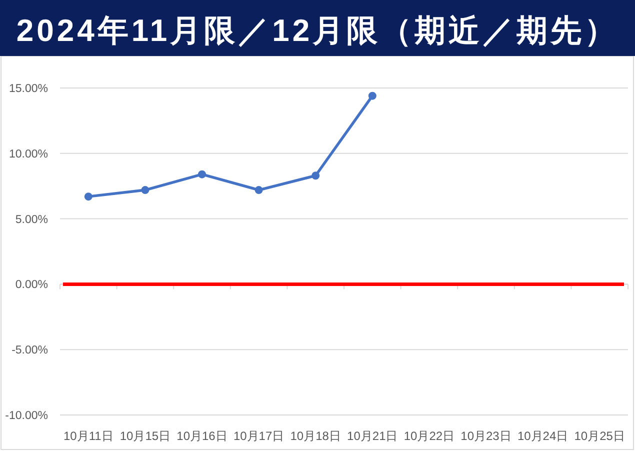 This screenshot has height=451, width=635. Describe the element at coordinates (31, 220) in the screenshot. I see `y-tick-label: 5.00%` at that location.